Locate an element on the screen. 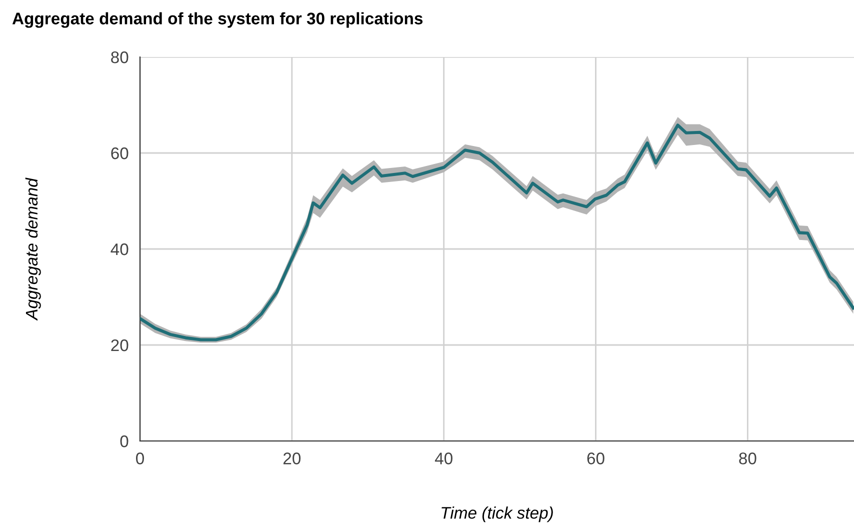  y-tick-label: 0 is located at coordinates (124, 441).